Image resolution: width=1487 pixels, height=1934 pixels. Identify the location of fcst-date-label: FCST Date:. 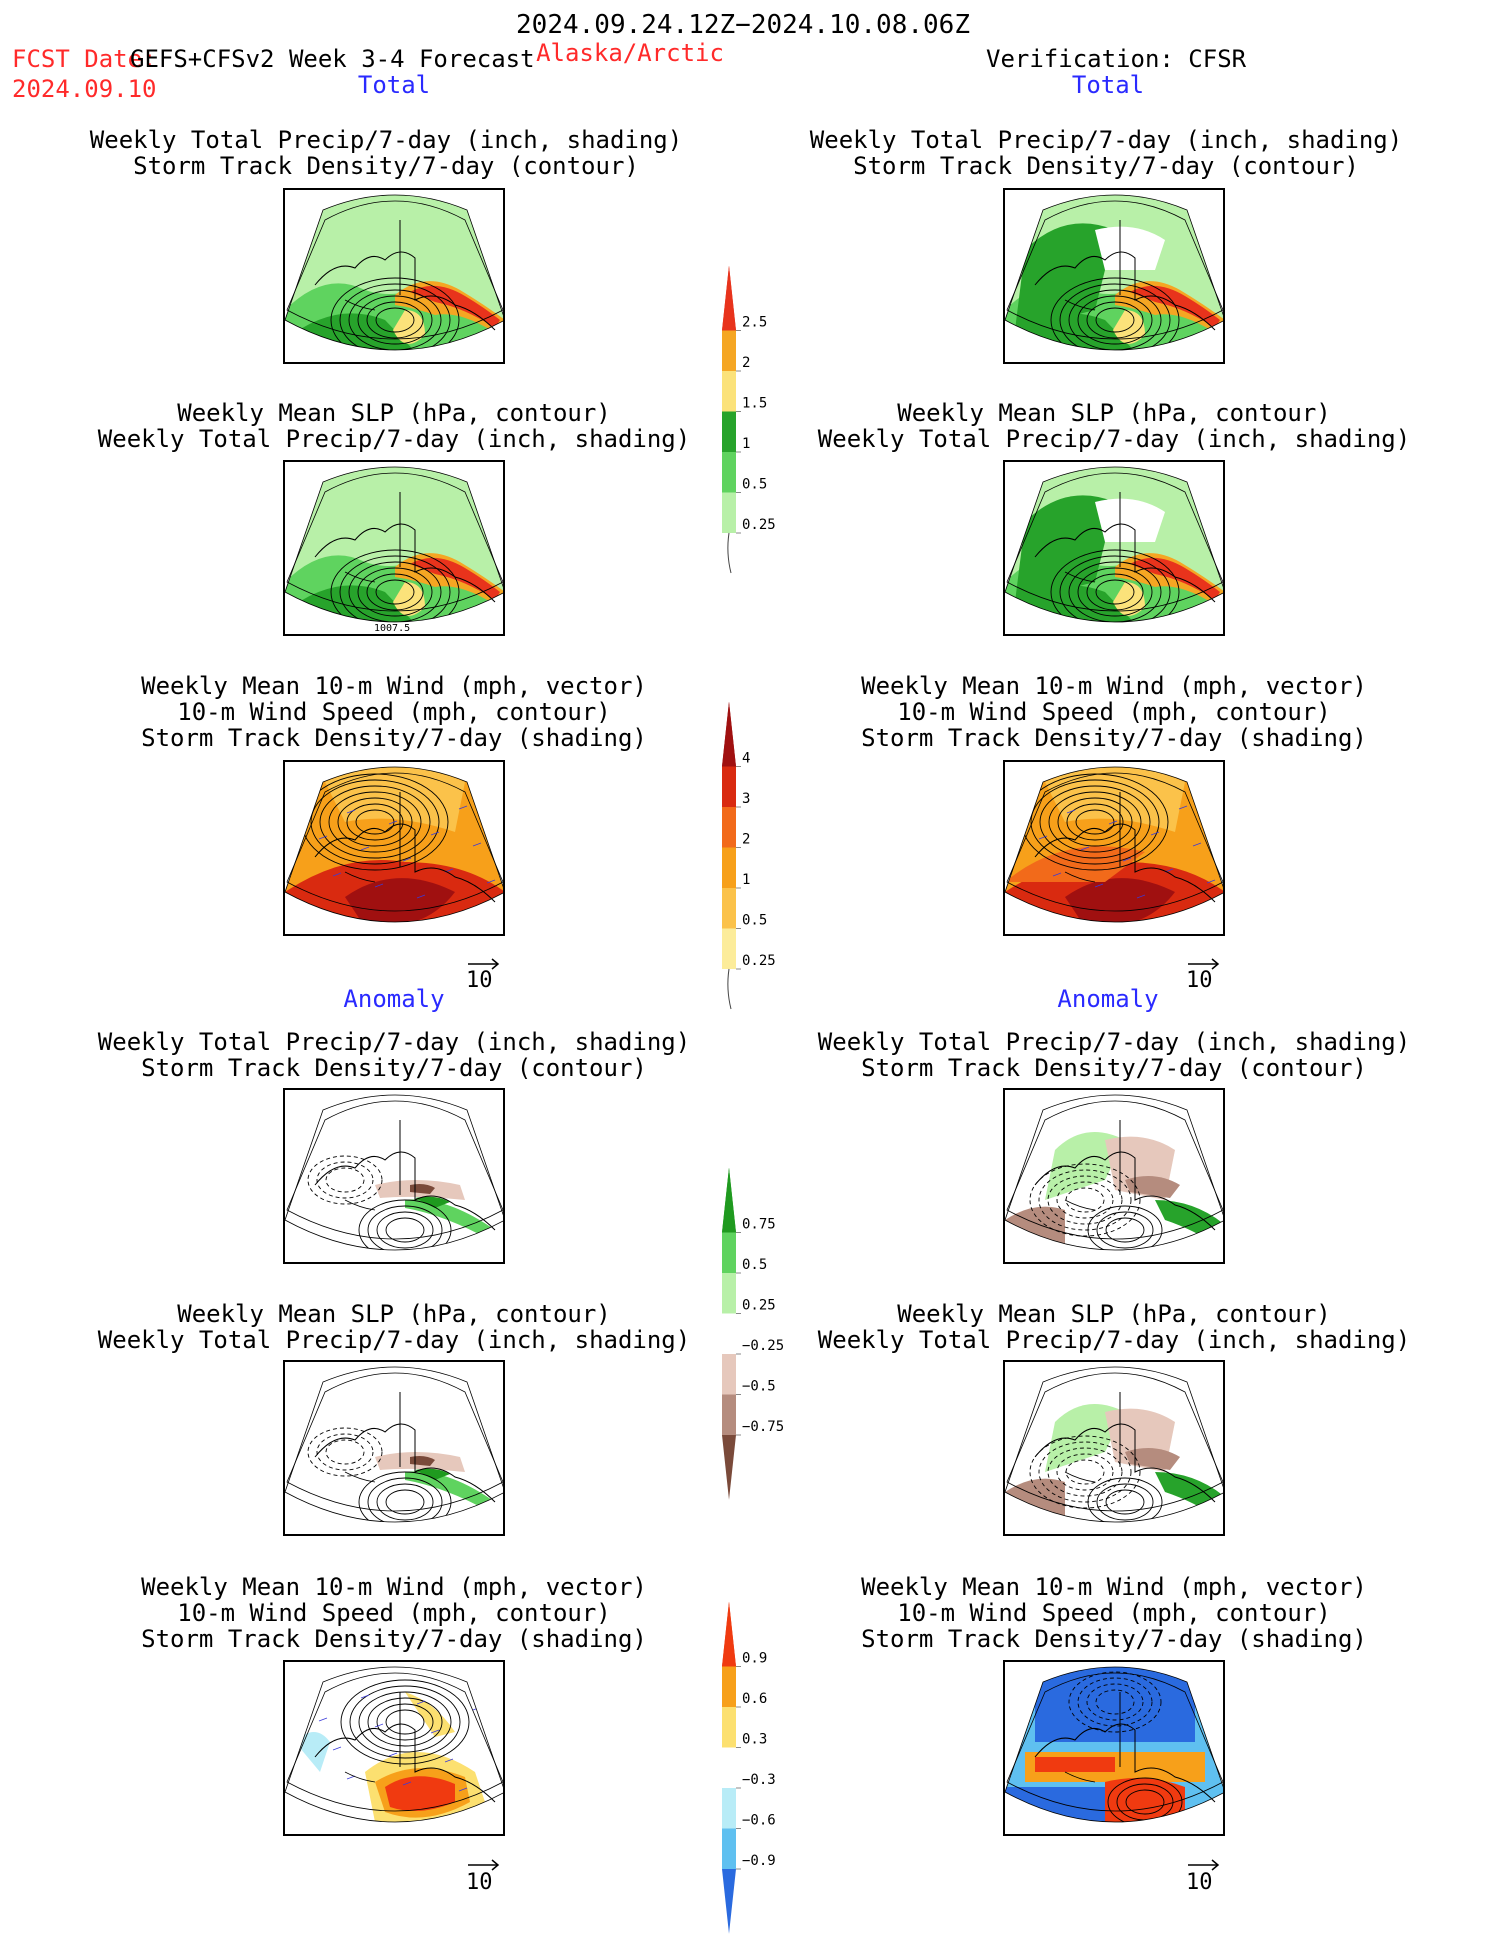
(84, 59).